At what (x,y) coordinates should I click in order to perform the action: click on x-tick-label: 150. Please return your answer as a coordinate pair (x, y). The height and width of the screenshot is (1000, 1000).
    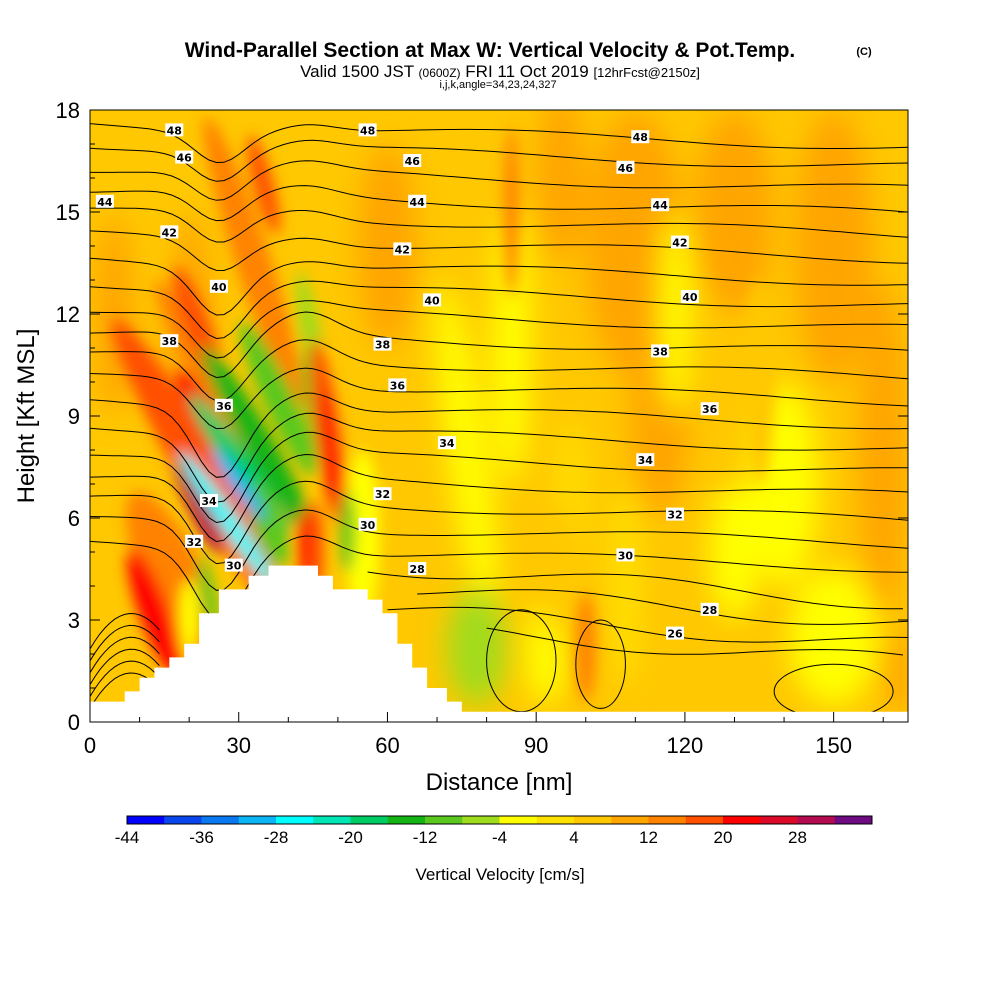
    Looking at the image, I should click on (833, 745).